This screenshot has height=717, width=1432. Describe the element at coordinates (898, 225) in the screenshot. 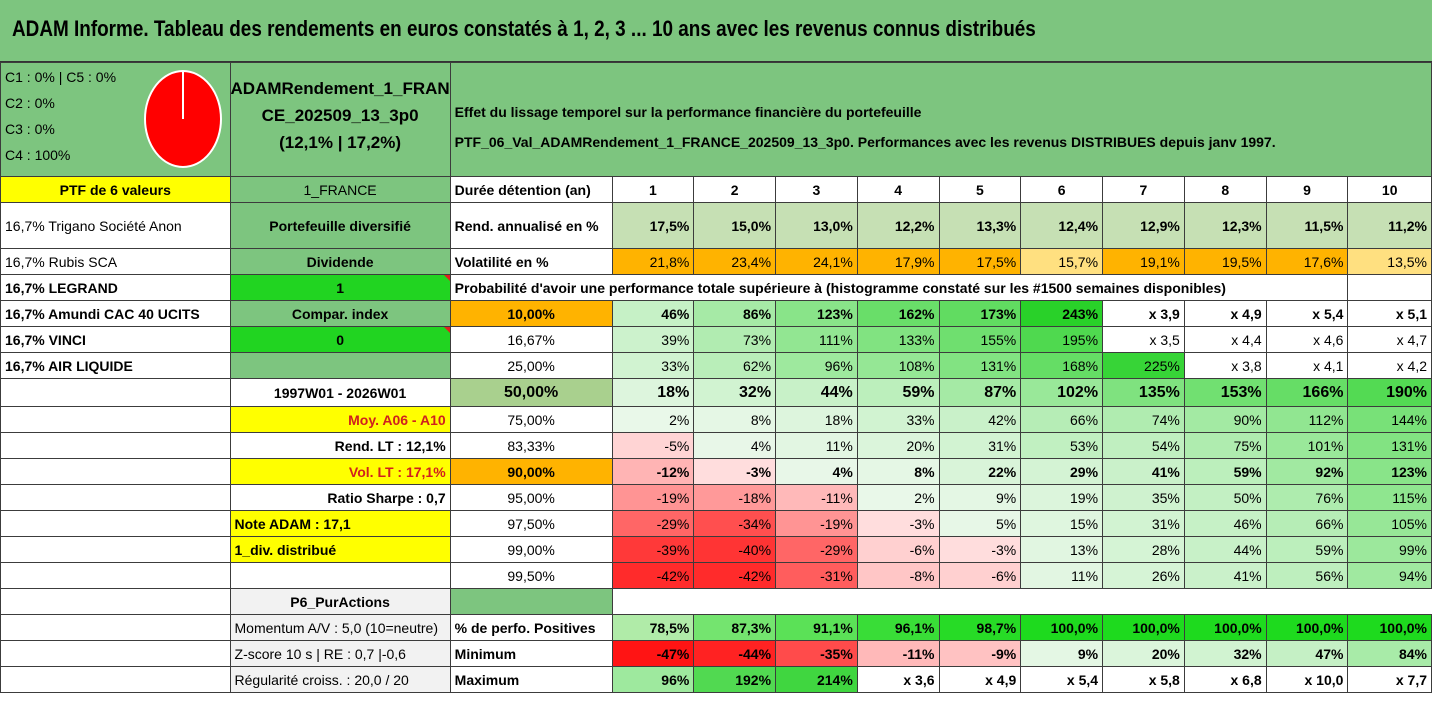

I see `rend-value: 12,2%` at that location.